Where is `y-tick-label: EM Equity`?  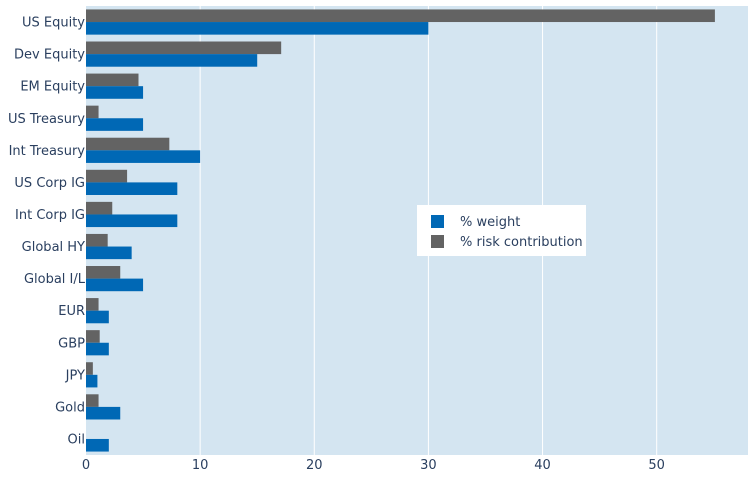 y-tick-label: EM Equity is located at coordinates (52, 87).